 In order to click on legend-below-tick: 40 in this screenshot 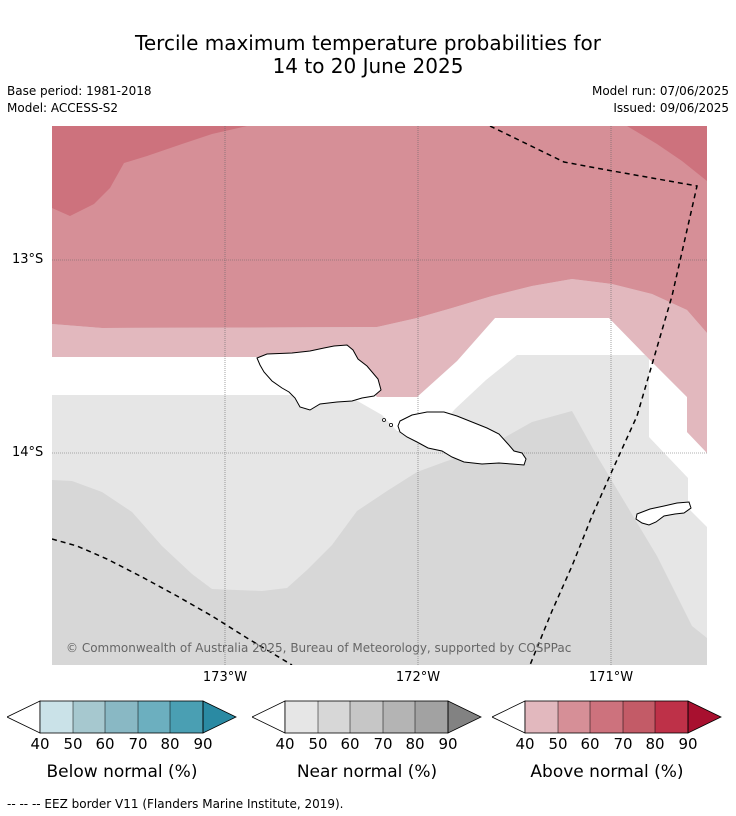, I will do `click(40, 744)`.